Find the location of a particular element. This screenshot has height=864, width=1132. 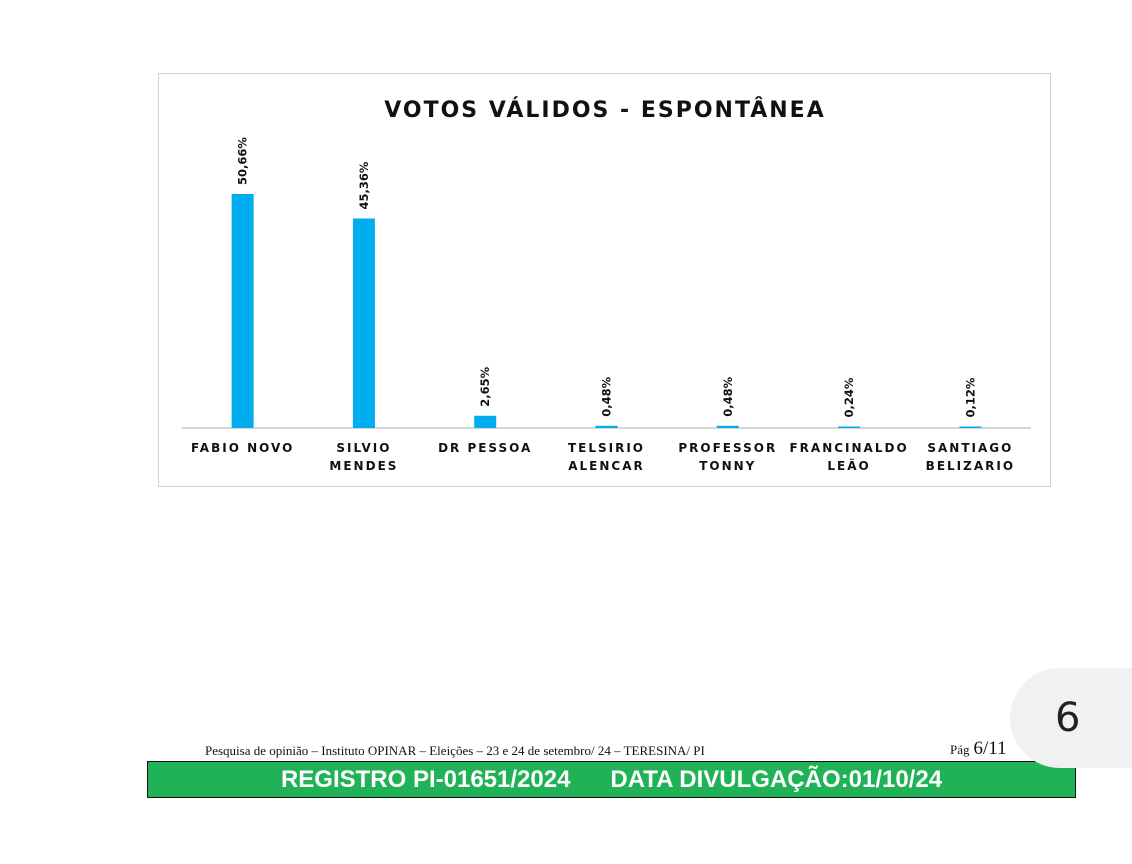

value-label-1: 50,66% is located at coordinates (243, 161).